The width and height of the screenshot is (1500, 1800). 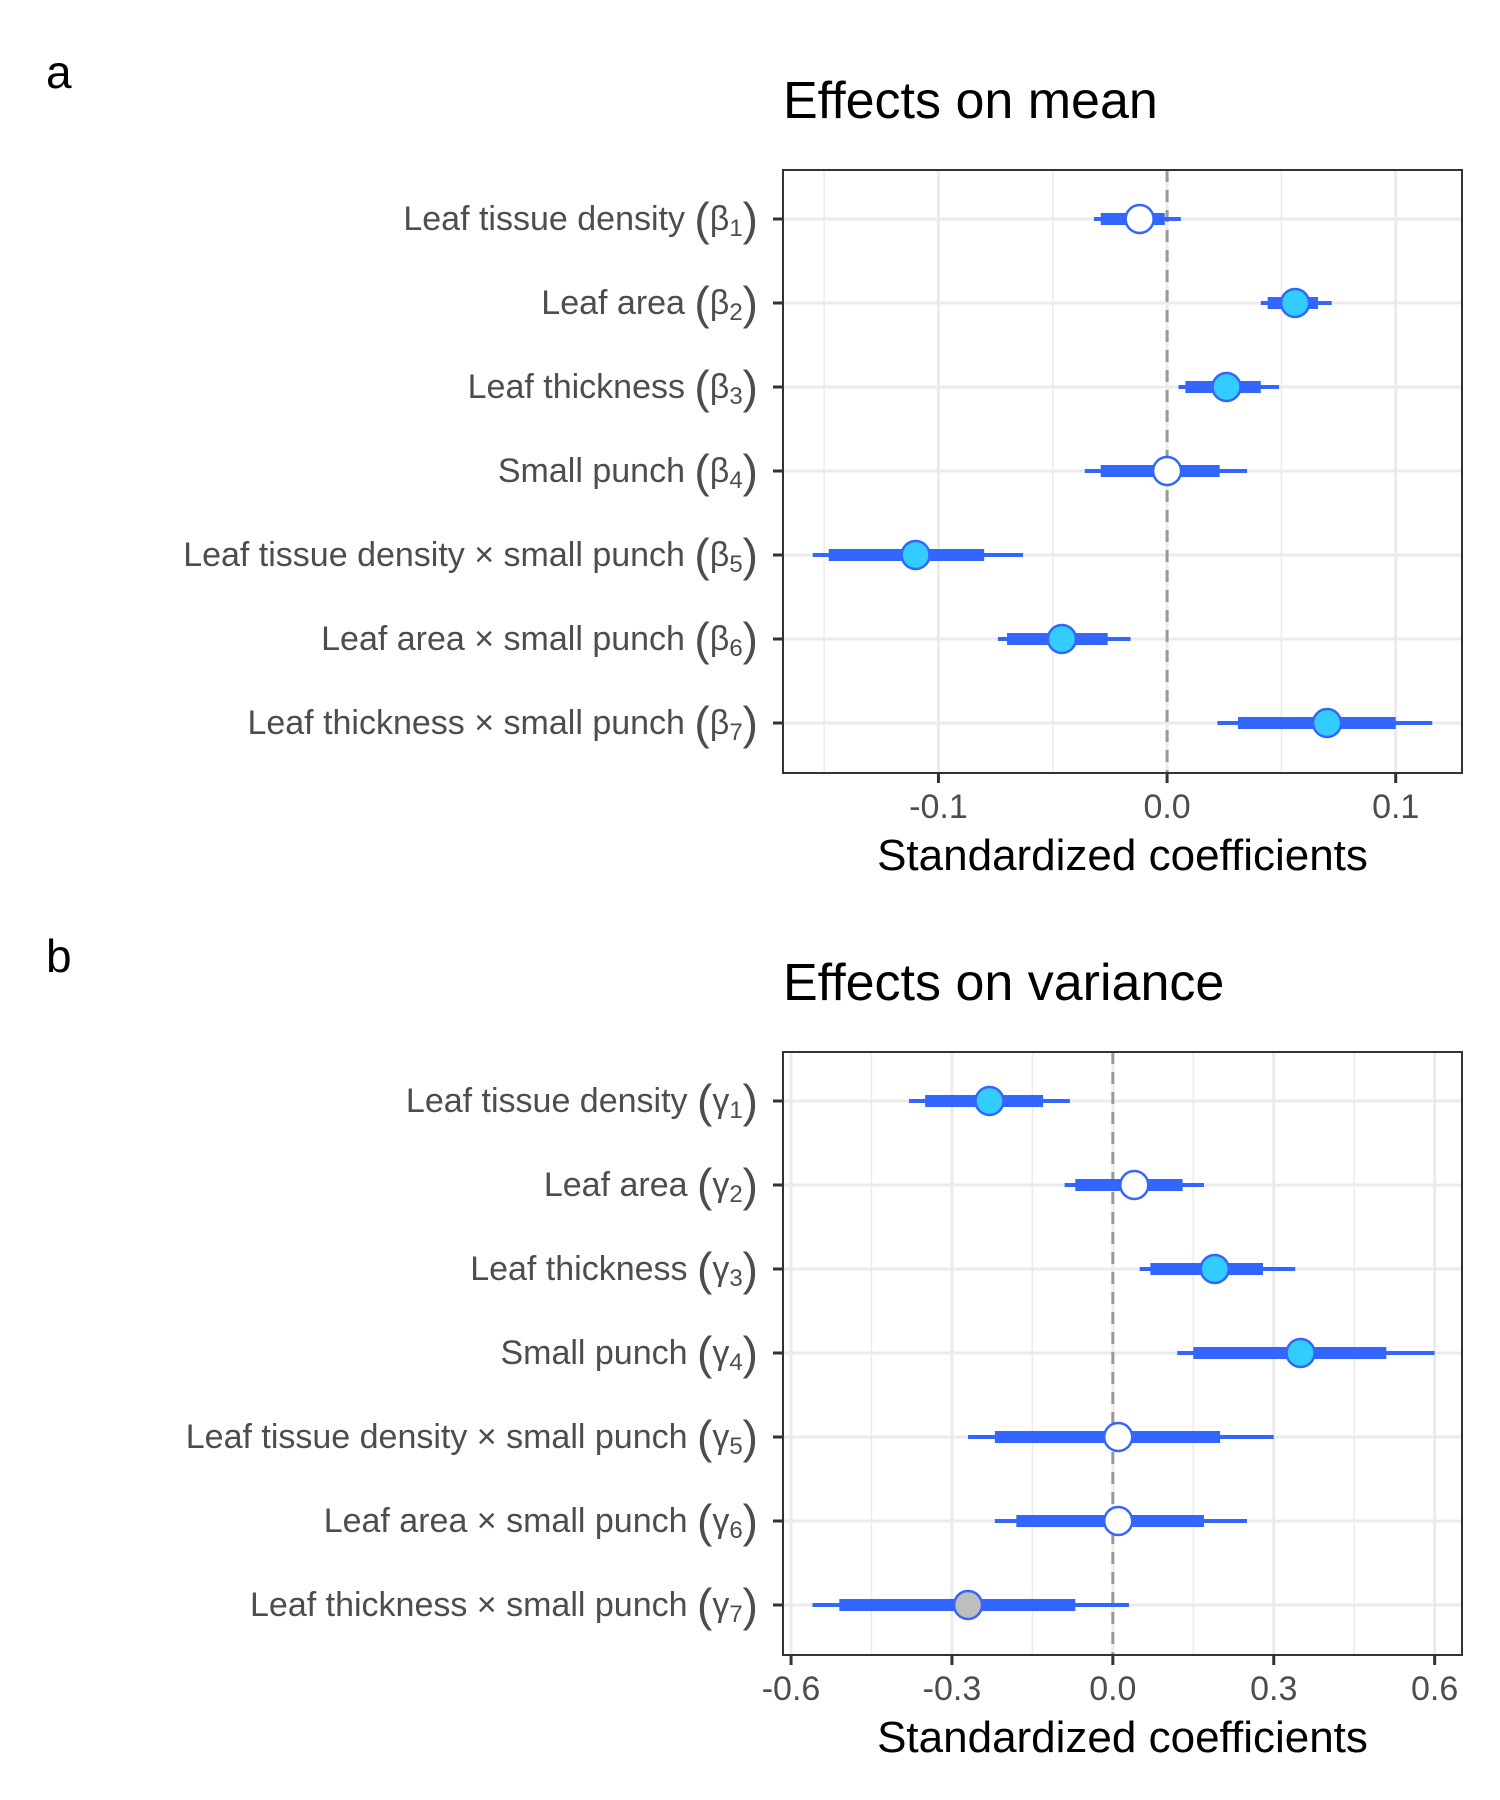 What do you see at coordinates (629, 1353) in the screenshot?
I see `y-tick-label: Small punch (γ4)` at bounding box center [629, 1353].